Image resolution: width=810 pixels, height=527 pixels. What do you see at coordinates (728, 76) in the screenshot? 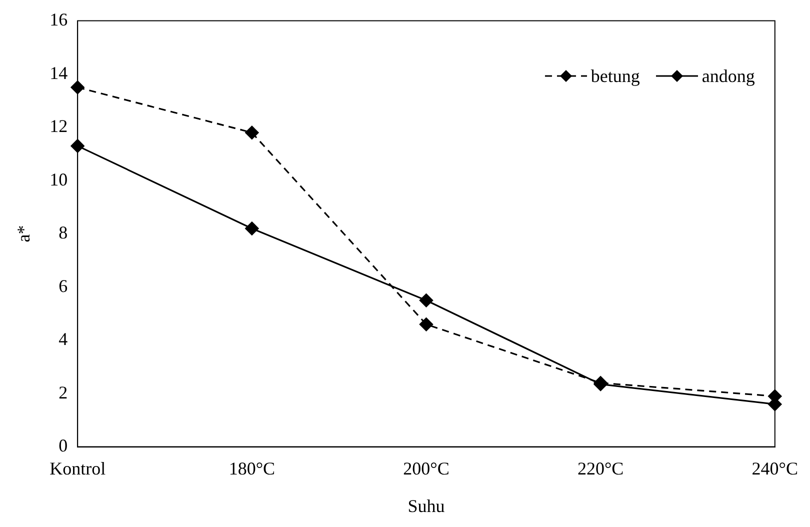
I see `legend-label: andong` at bounding box center [728, 76].